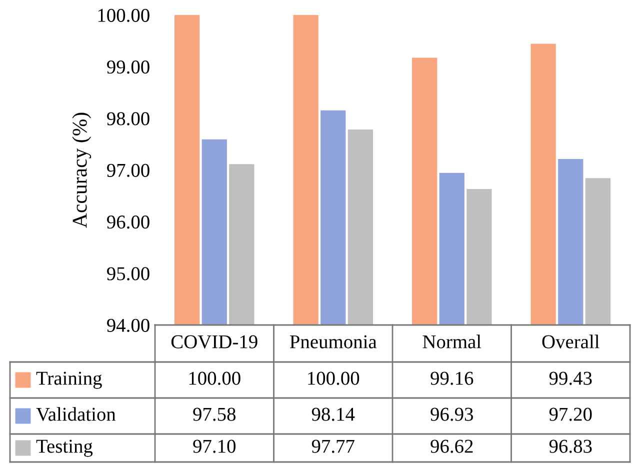 Image resolution: width=639 pixels, height=464 pixels. Describe the element at coordinates (571, 341) in the screenshot. I see `x-tick-label: Overall` at that location.